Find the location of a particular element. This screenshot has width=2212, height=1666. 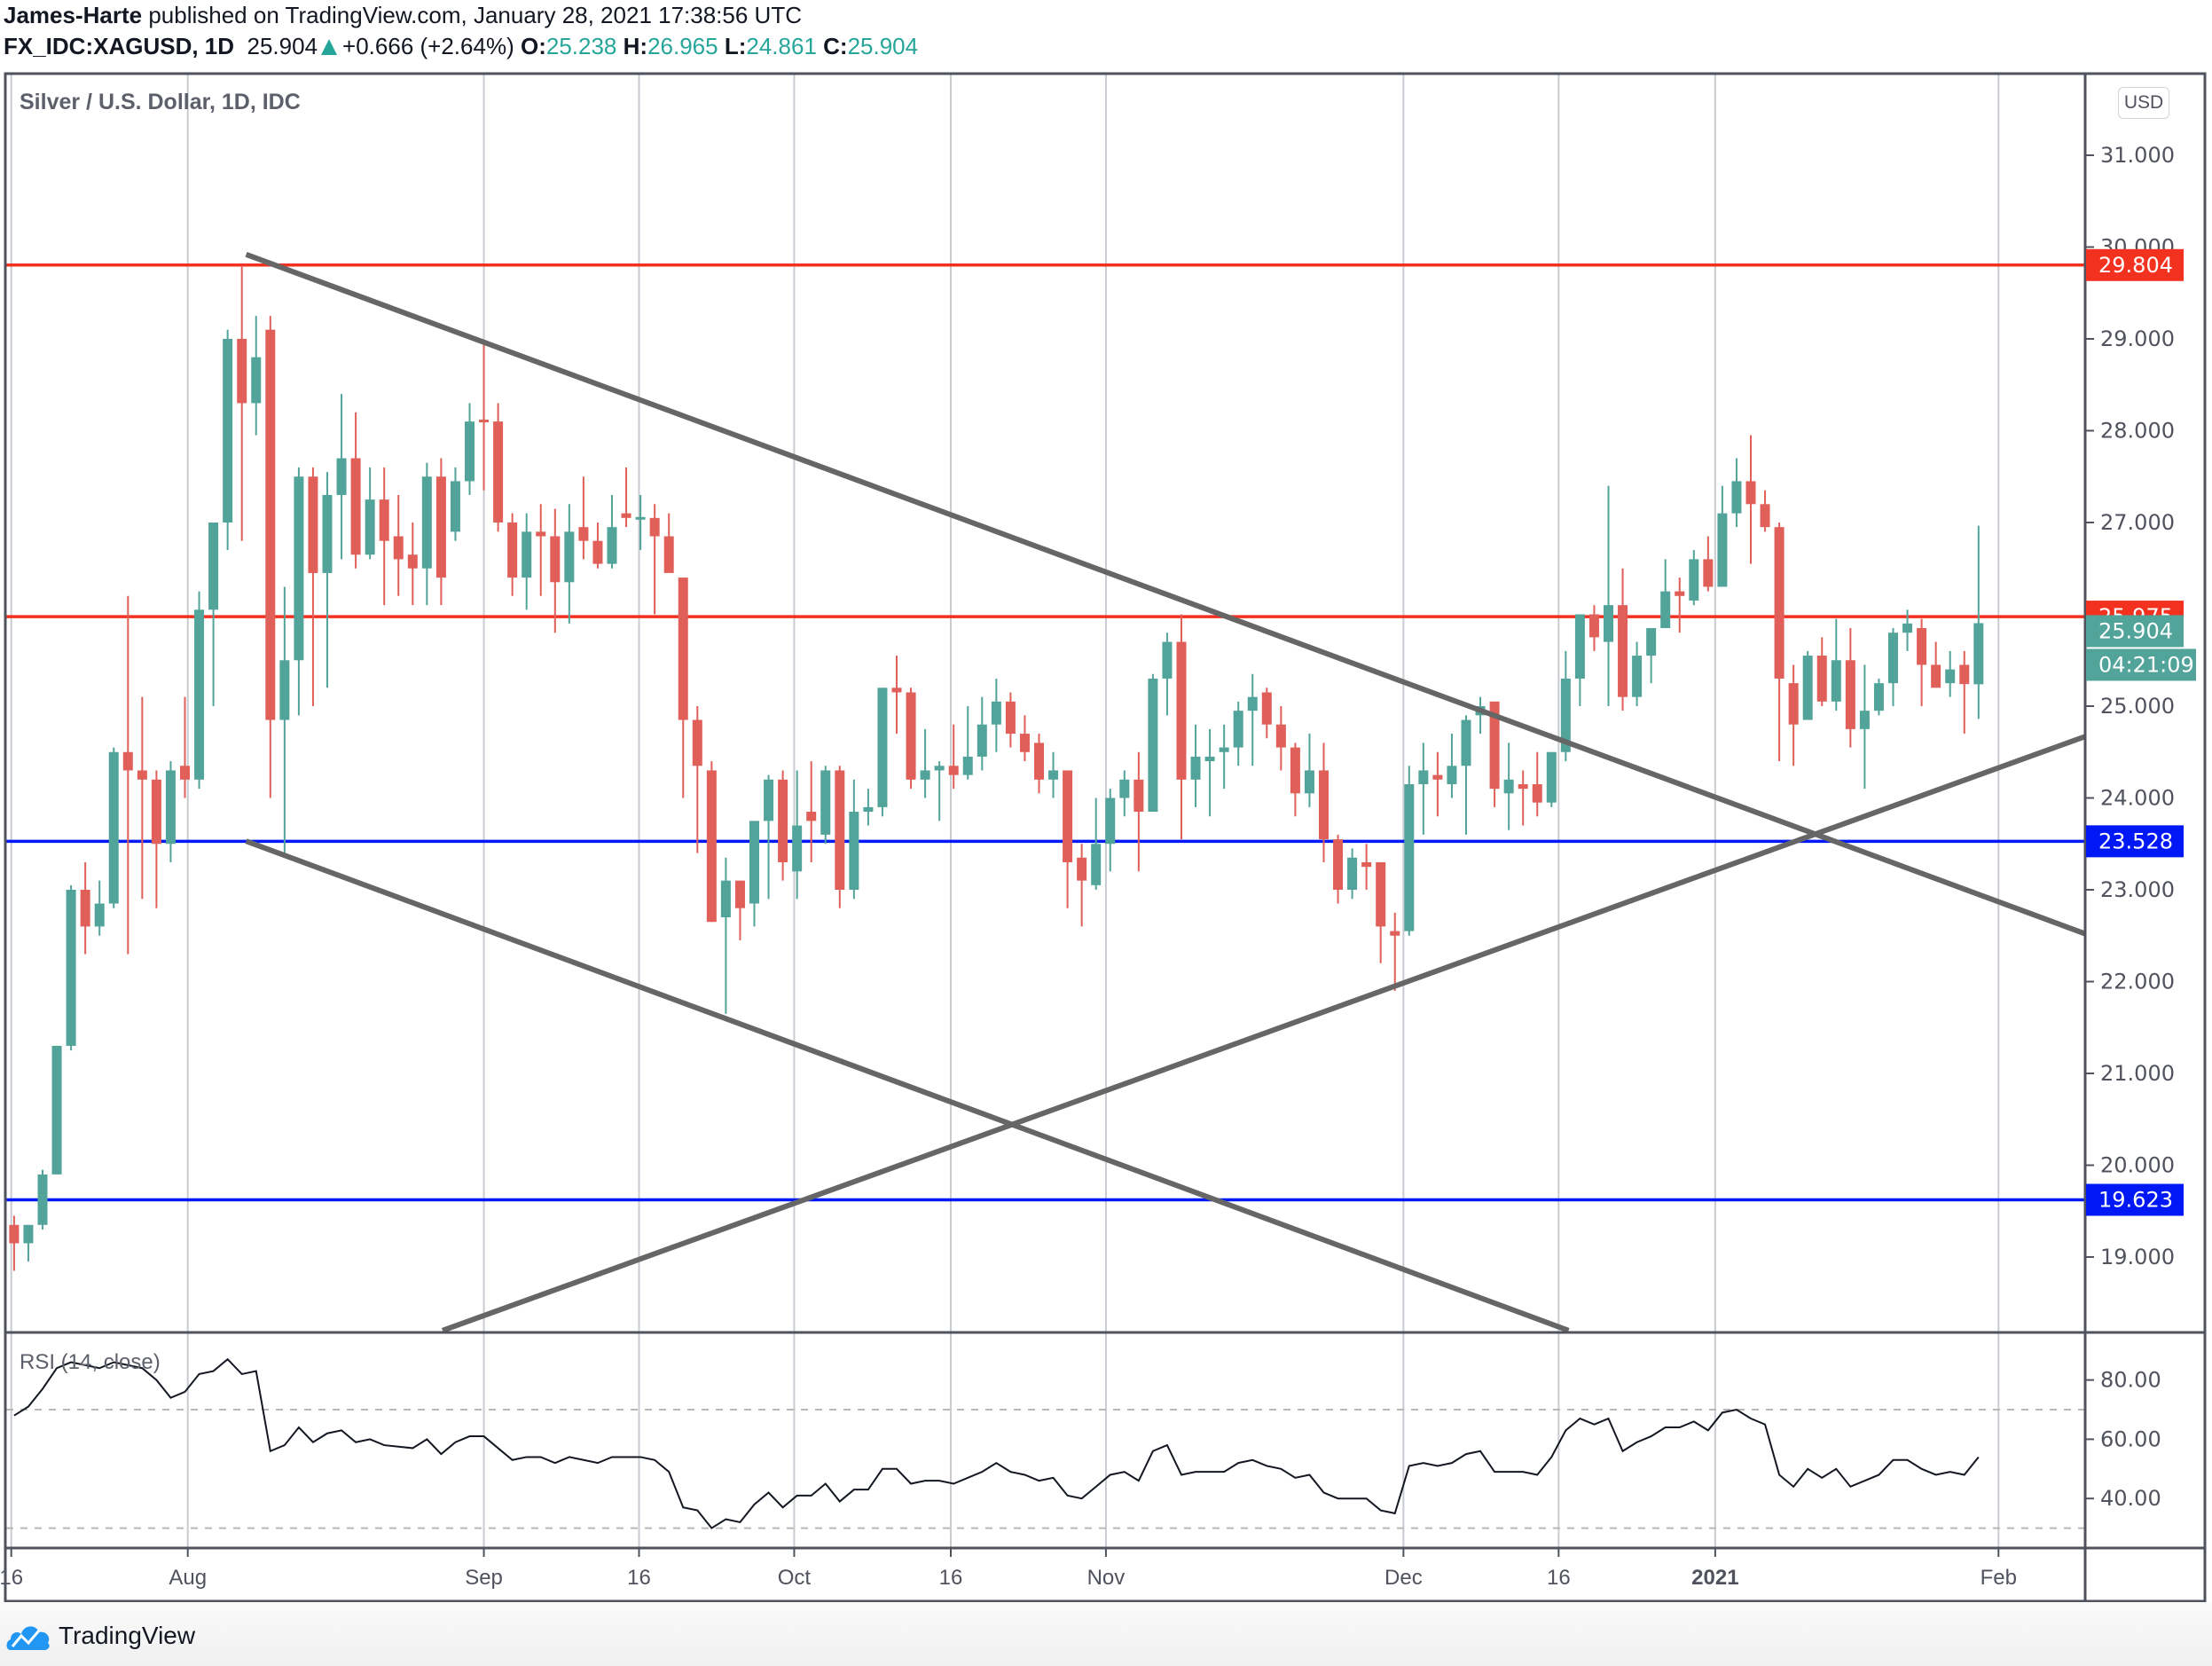

x-tick-label: Dec is located at coordinates (1403, 1578).